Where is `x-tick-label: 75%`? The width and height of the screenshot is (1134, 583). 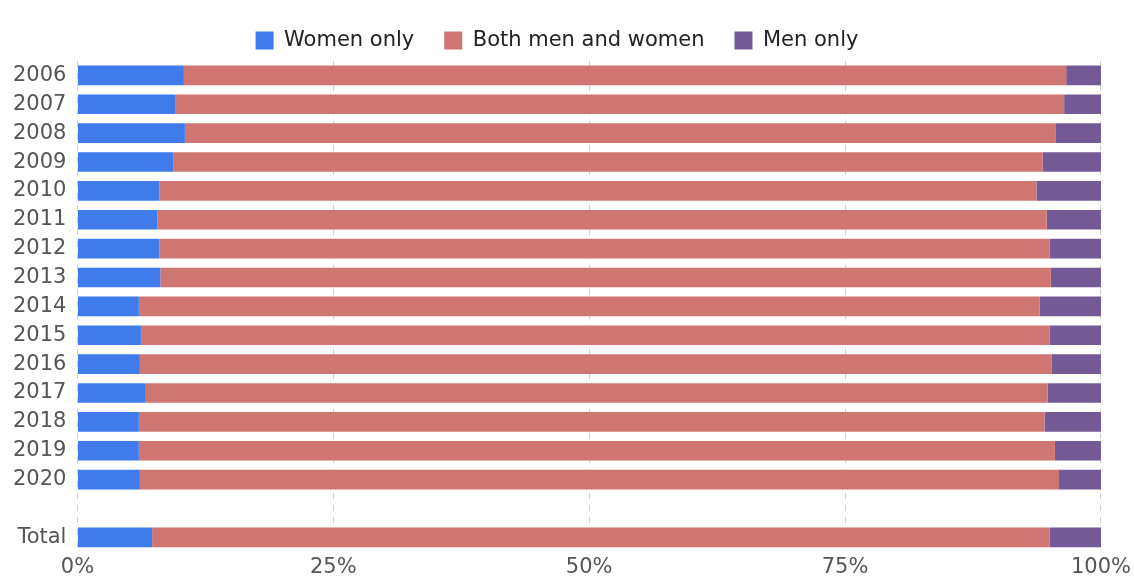
x-tick-label: 75% is located at coordinates (845, 565).